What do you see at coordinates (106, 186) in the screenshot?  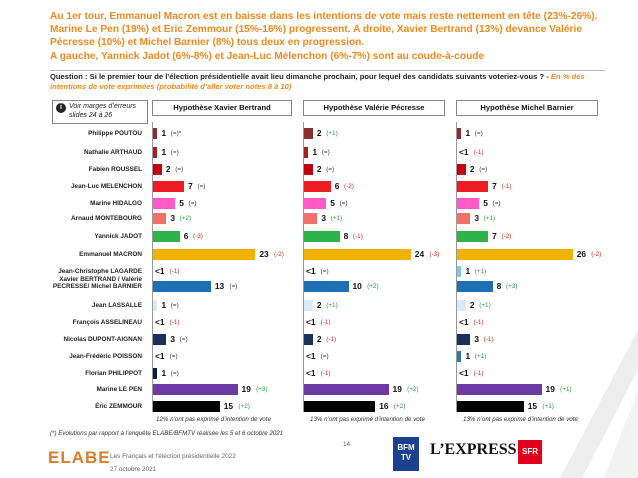 I see `candidate-label: Jean-Luc MELENCHON` at bounding box center [106, 186].